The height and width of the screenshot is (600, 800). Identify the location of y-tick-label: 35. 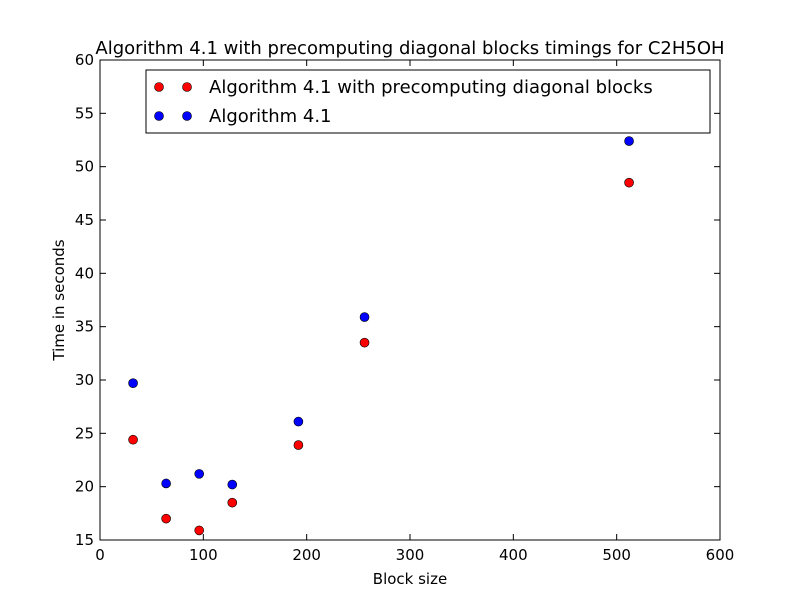
(84, 327).